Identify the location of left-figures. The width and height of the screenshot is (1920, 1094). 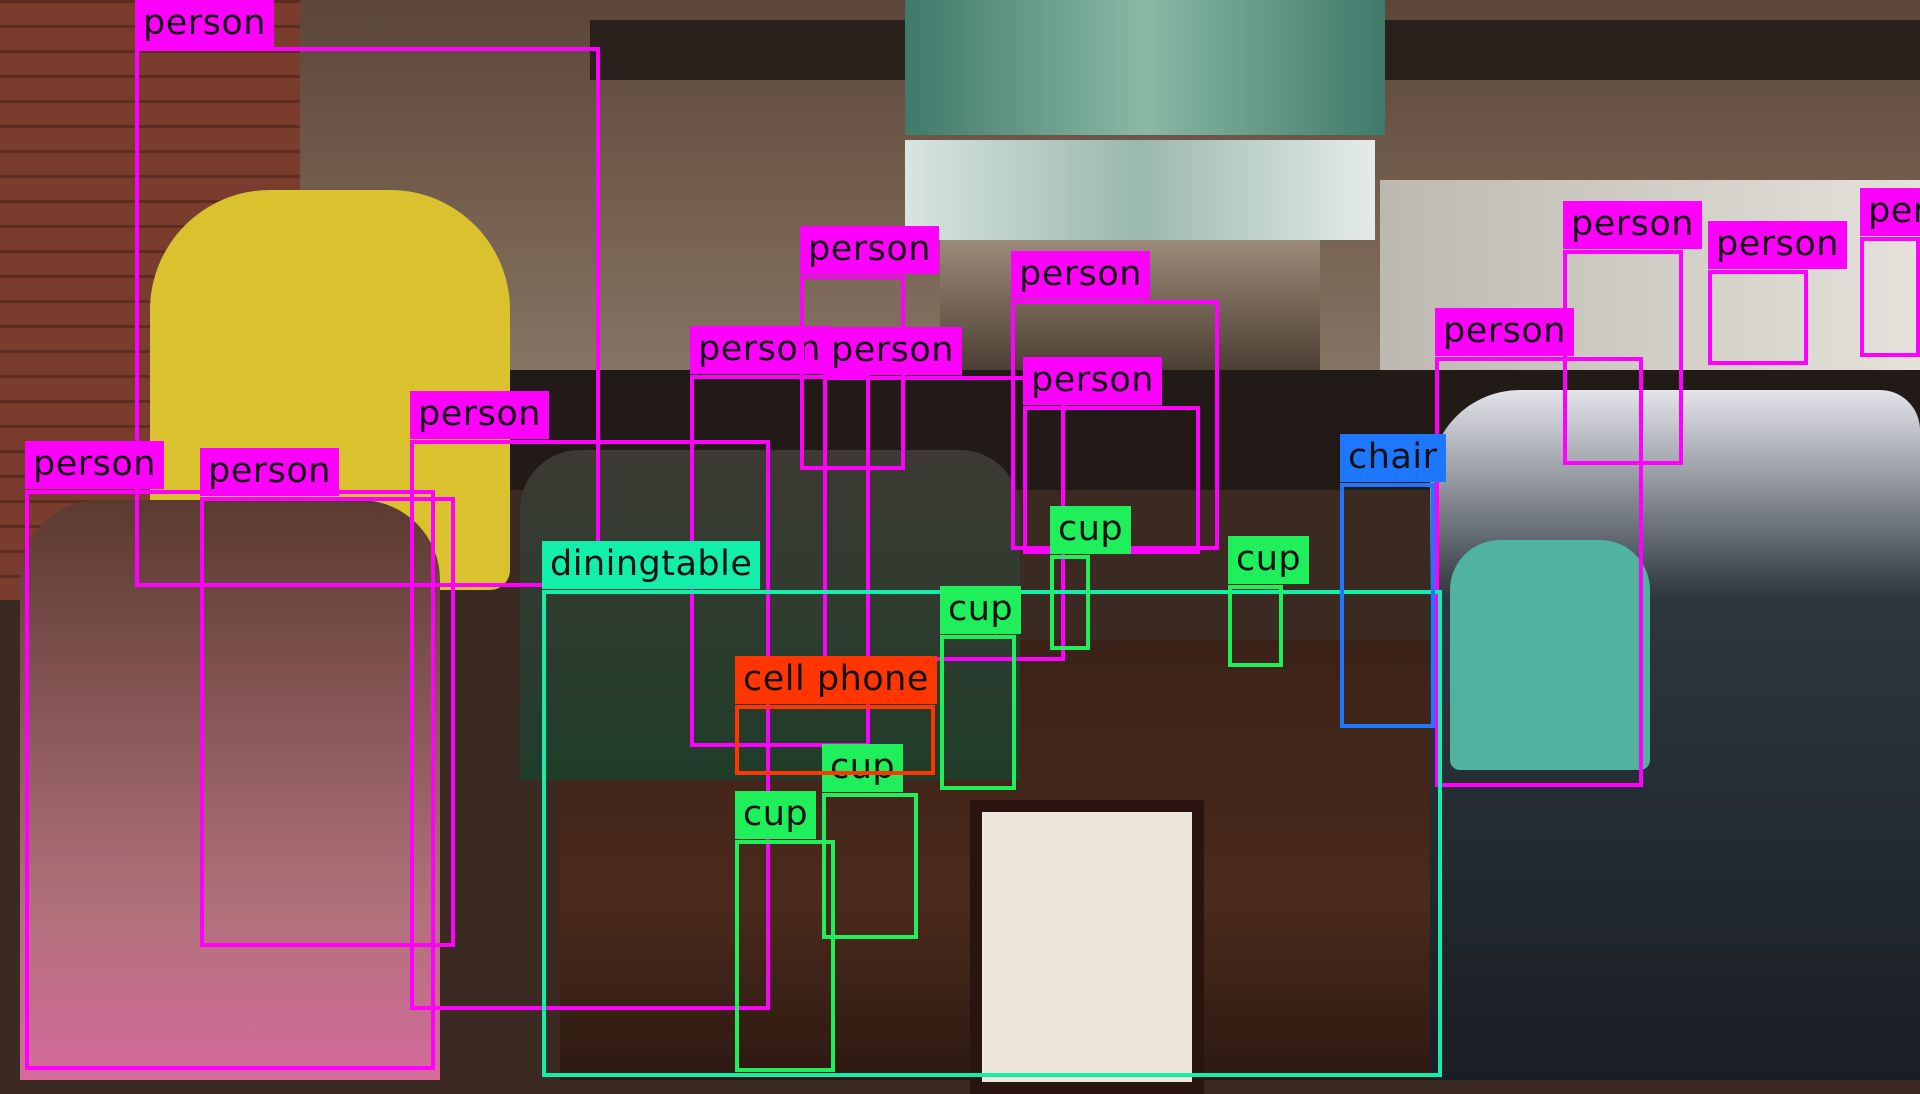
(230, 790).